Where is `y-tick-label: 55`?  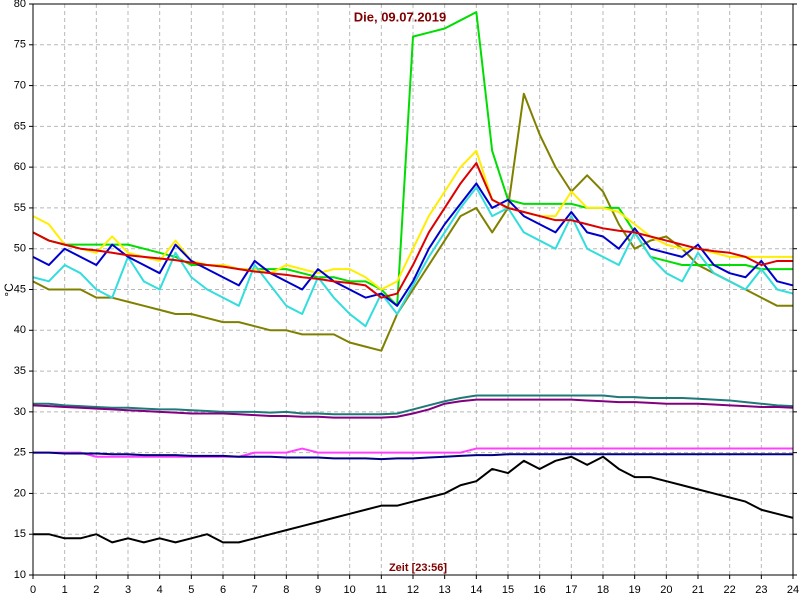 y-tick-label: 55 is located at coordinates (20, 208).